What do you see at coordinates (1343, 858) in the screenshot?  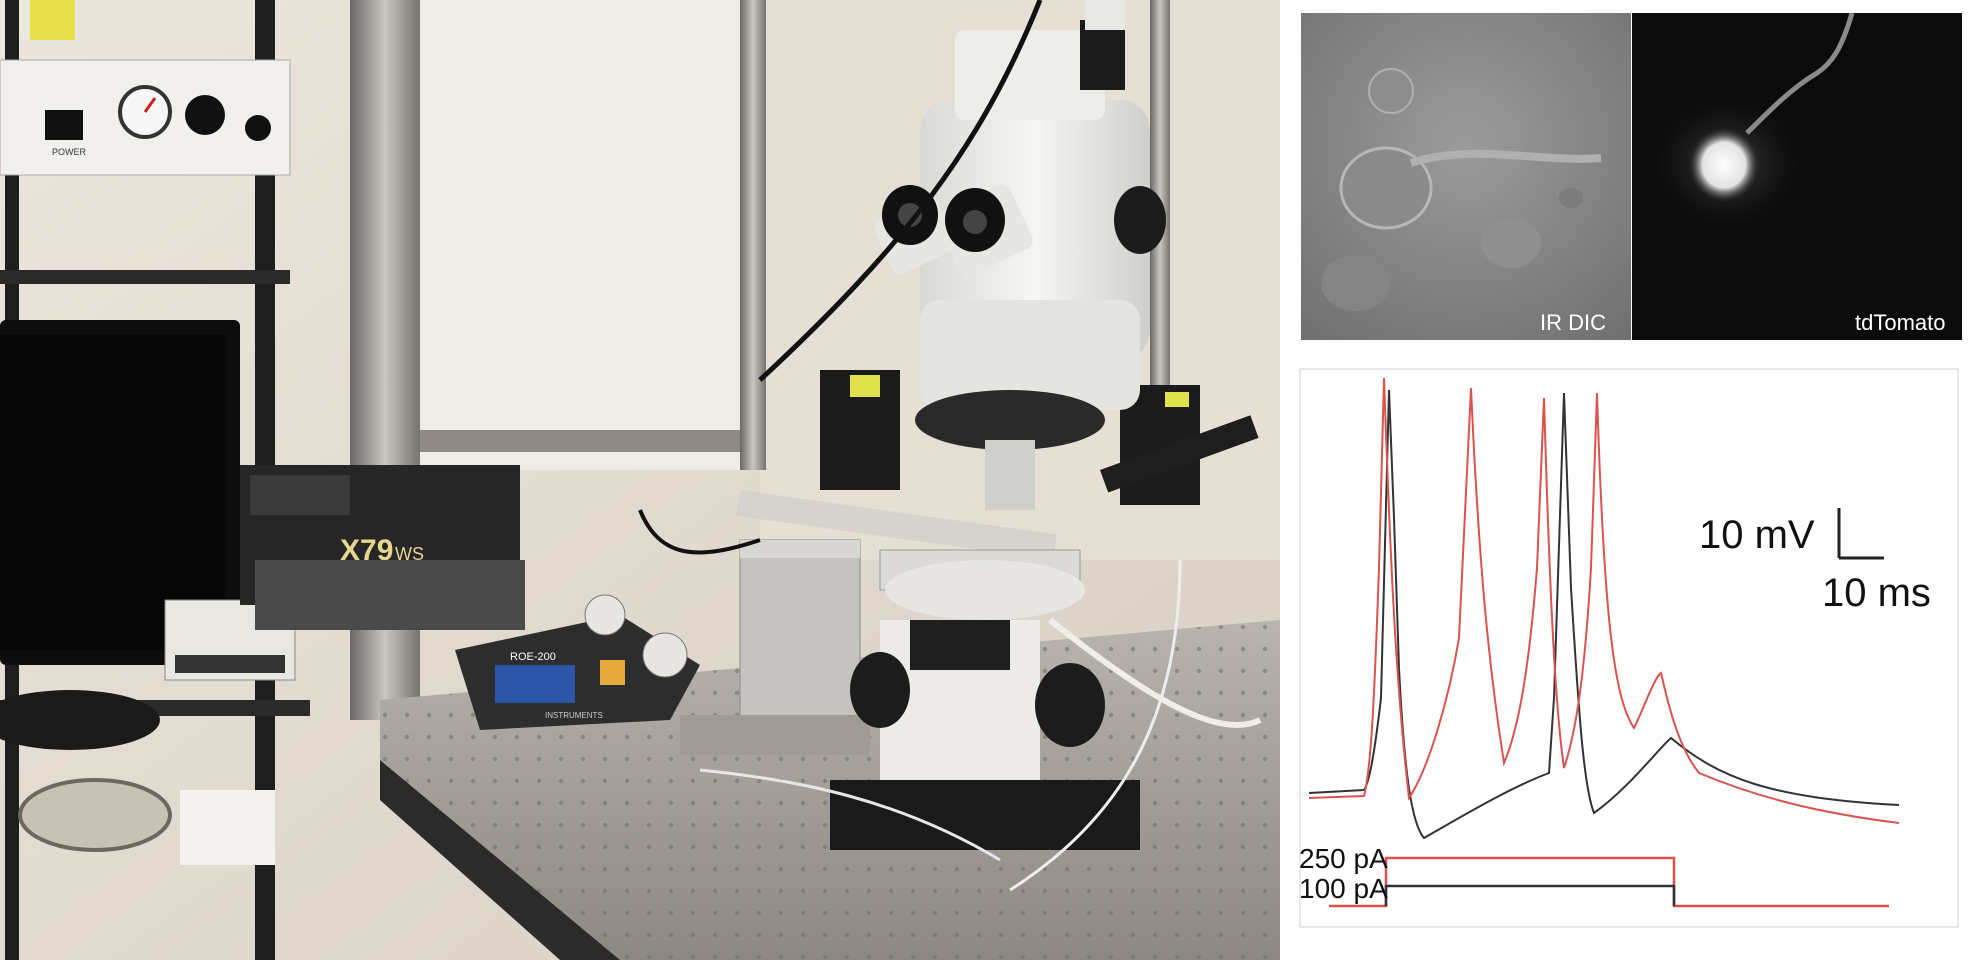 I see `stim-250pa-label: 250 pA` at bounding box center [1343, 858].